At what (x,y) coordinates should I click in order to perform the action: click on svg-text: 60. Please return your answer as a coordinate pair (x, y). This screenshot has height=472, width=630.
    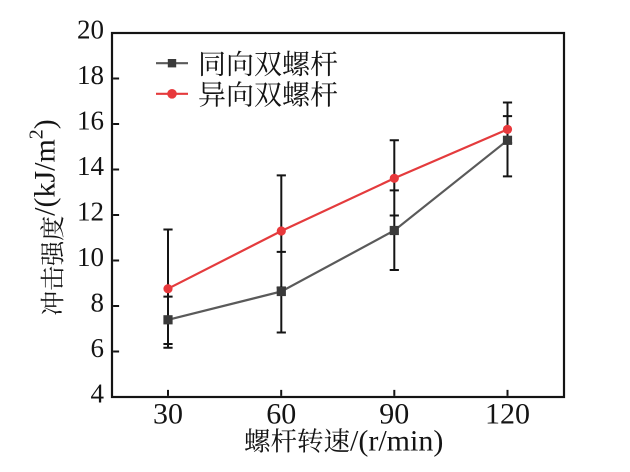
    Looking at the image, I should click on (281, 414).